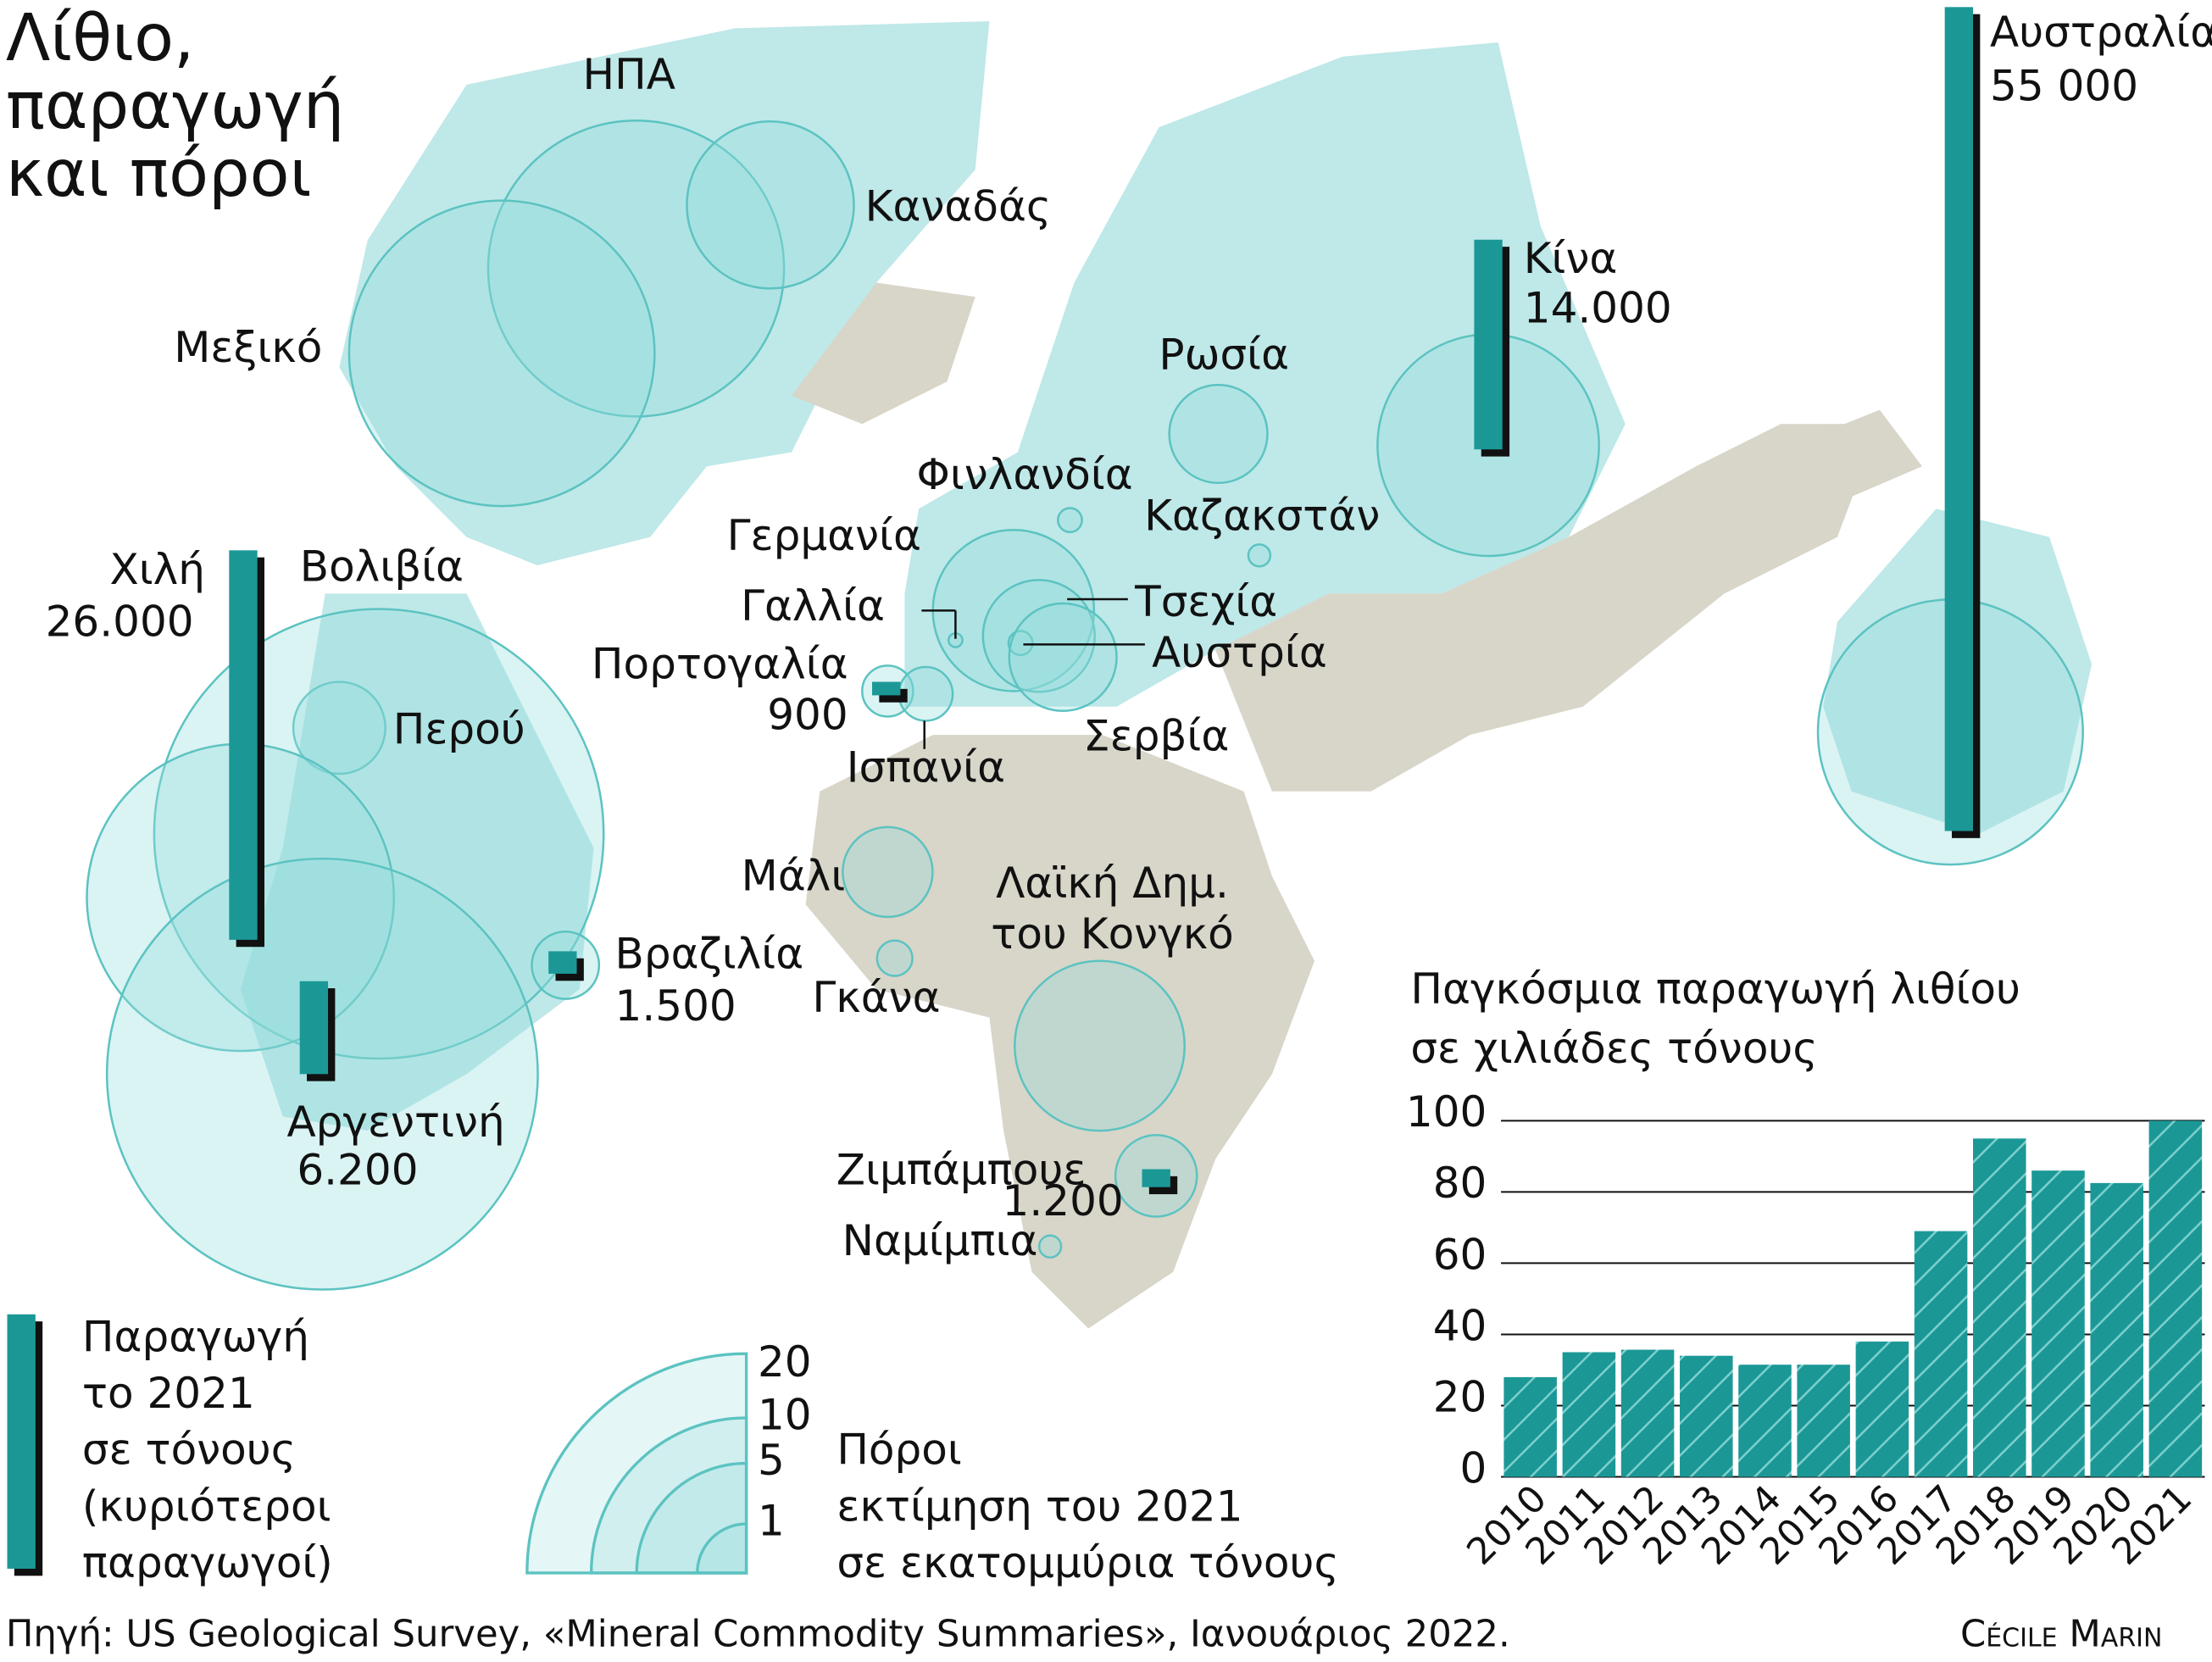 This screenshot has height=1662, width=2212. Describe the element at coordinates (1039, 1506) in the screenshot. I see `legend-text: εκτίμηση του 2021` at that location.